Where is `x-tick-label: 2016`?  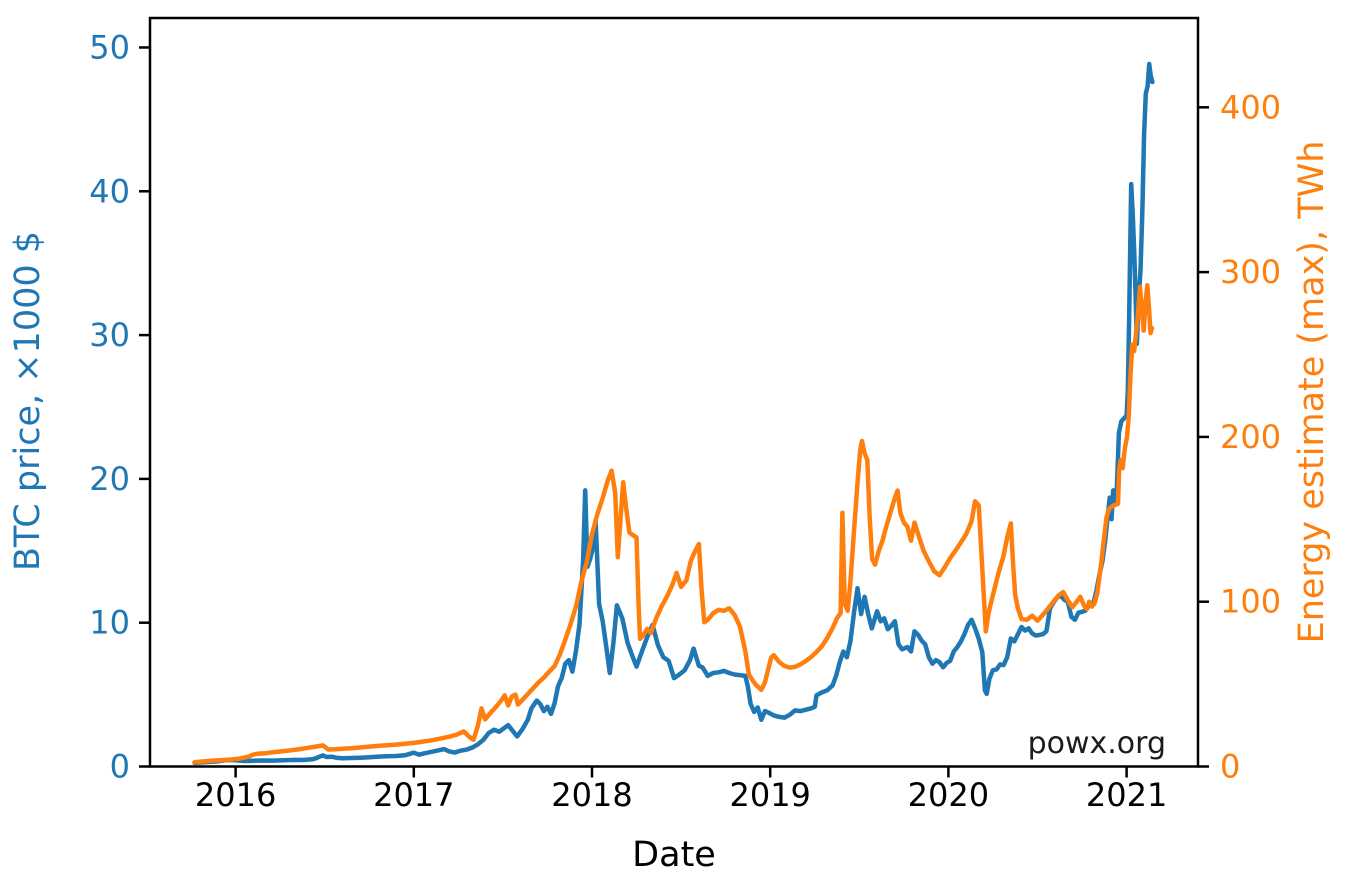
x-tick-label: 2016 is located at coordinates (235, 795).